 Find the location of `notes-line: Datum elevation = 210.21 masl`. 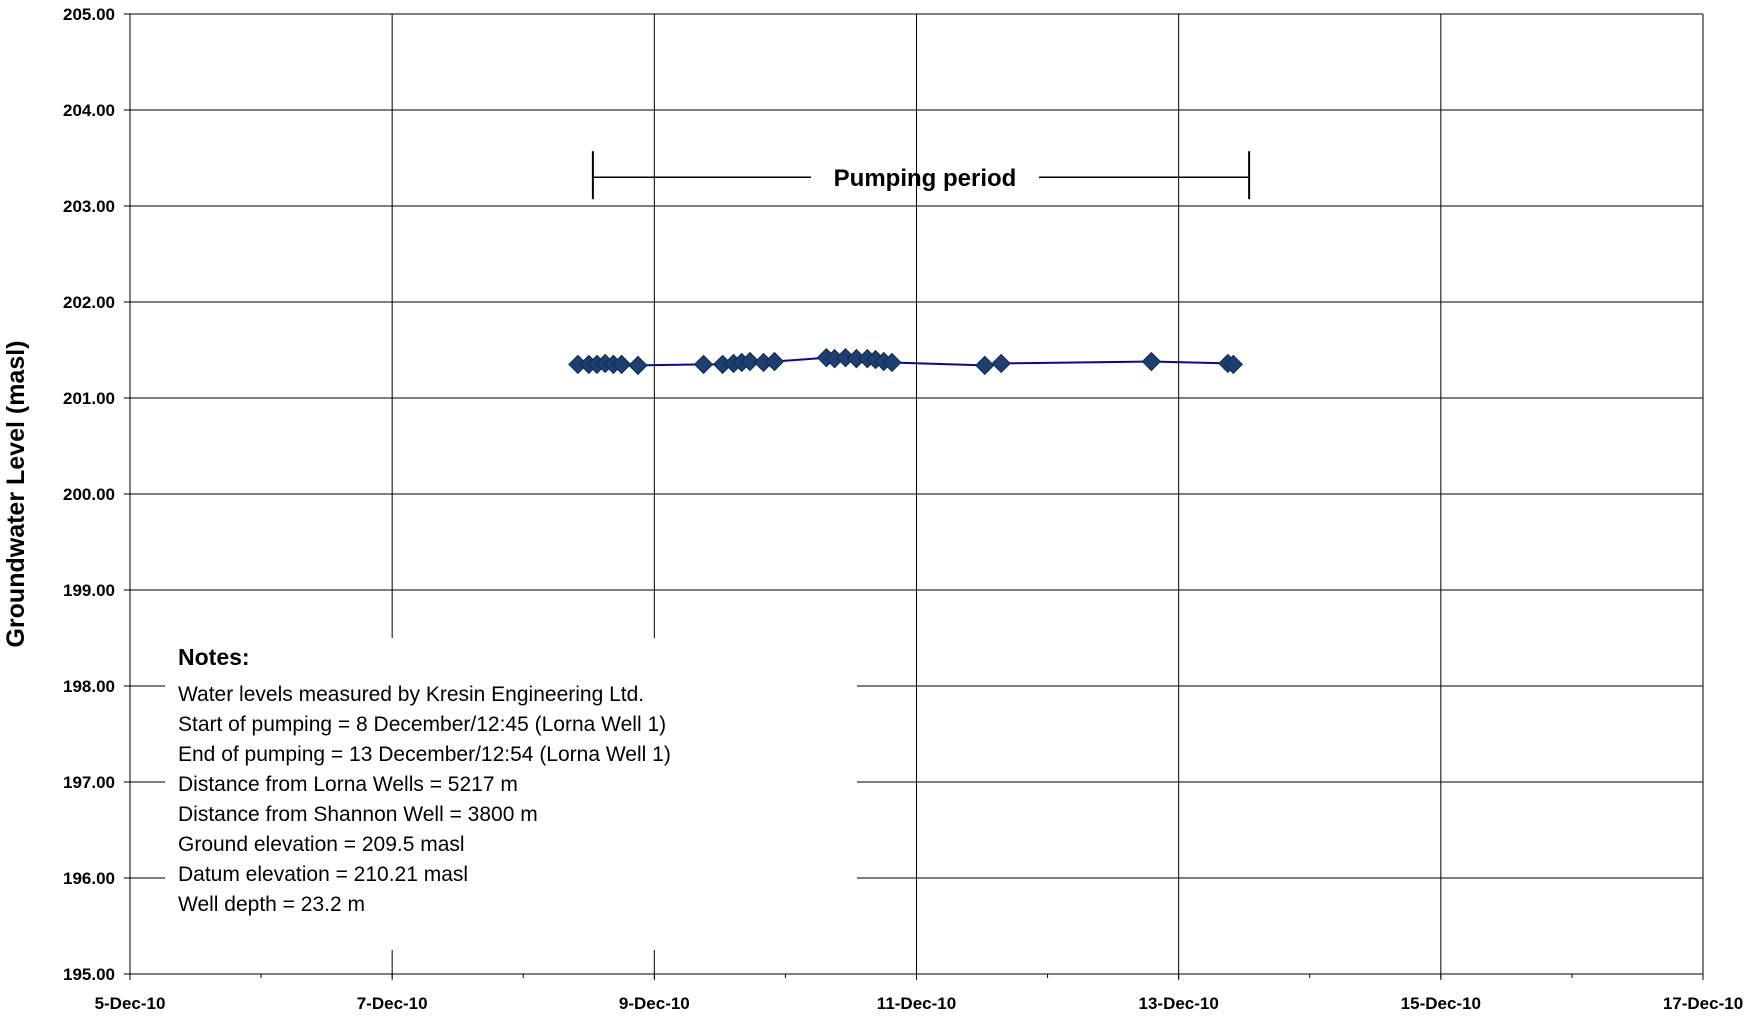

notes-line: Datum elevation = 210.21 masl is located at coordinates (323, 874).